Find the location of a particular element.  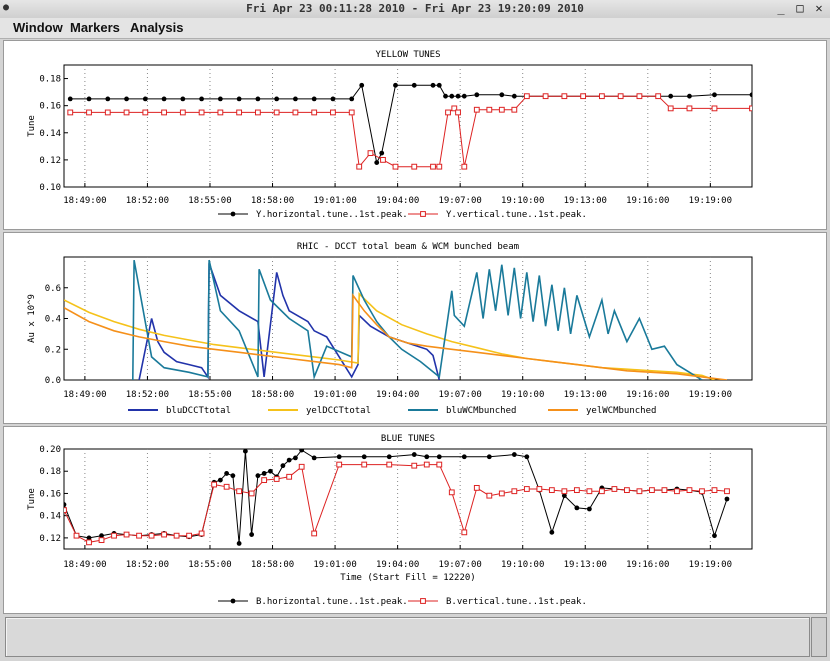

x-tick-label: 19:10:00 is located at coordinates (522, 395).